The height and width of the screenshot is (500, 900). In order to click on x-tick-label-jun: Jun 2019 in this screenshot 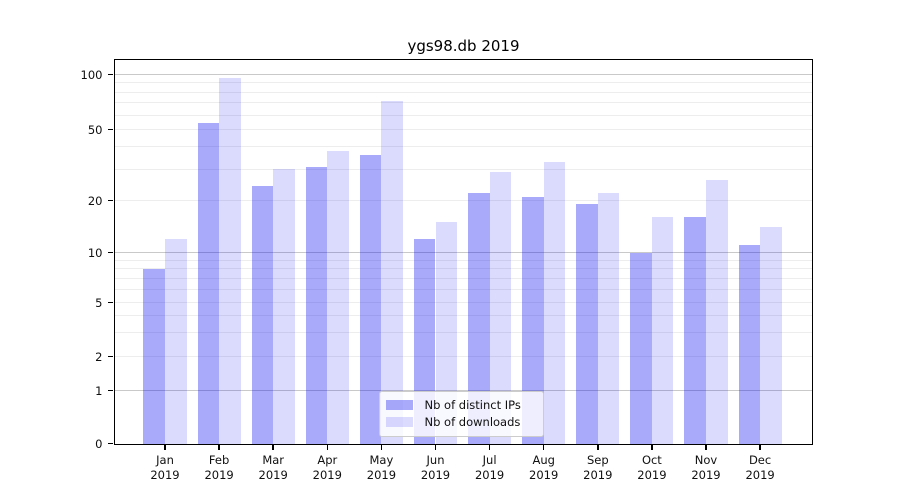, I will do `click(435, 467)`.